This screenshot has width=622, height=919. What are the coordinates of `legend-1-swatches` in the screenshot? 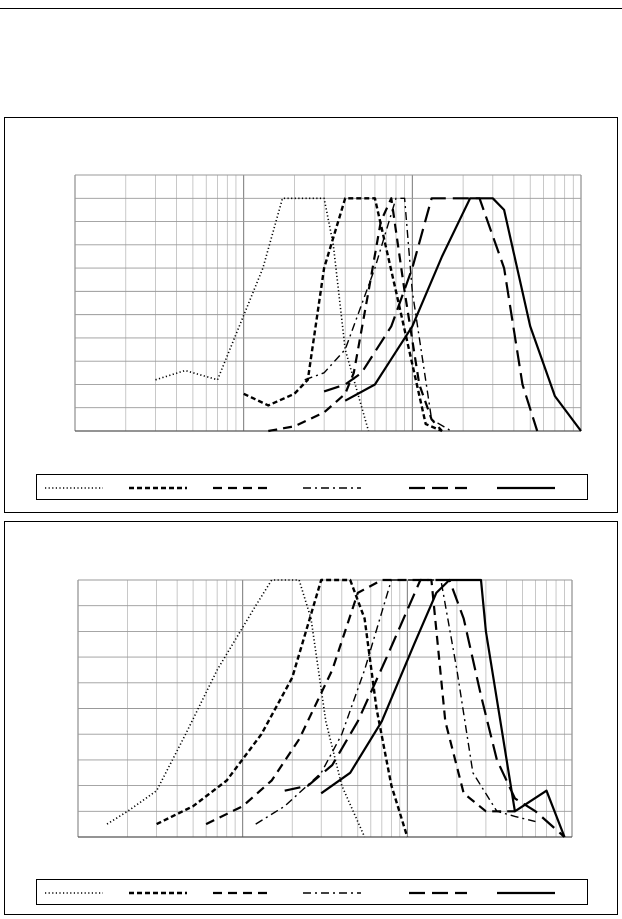 It's located at (300, 488).